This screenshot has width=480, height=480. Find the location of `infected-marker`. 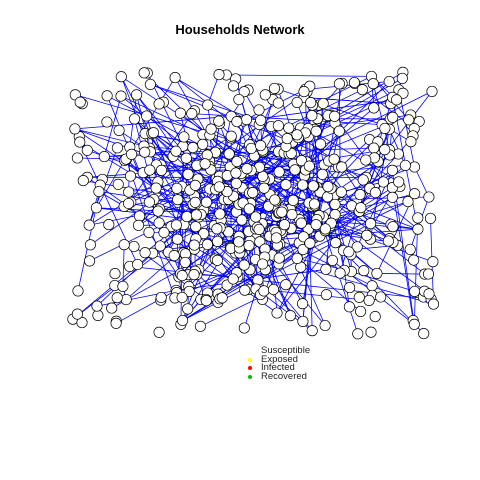

infected-marker is located at coordinates (250, 368).